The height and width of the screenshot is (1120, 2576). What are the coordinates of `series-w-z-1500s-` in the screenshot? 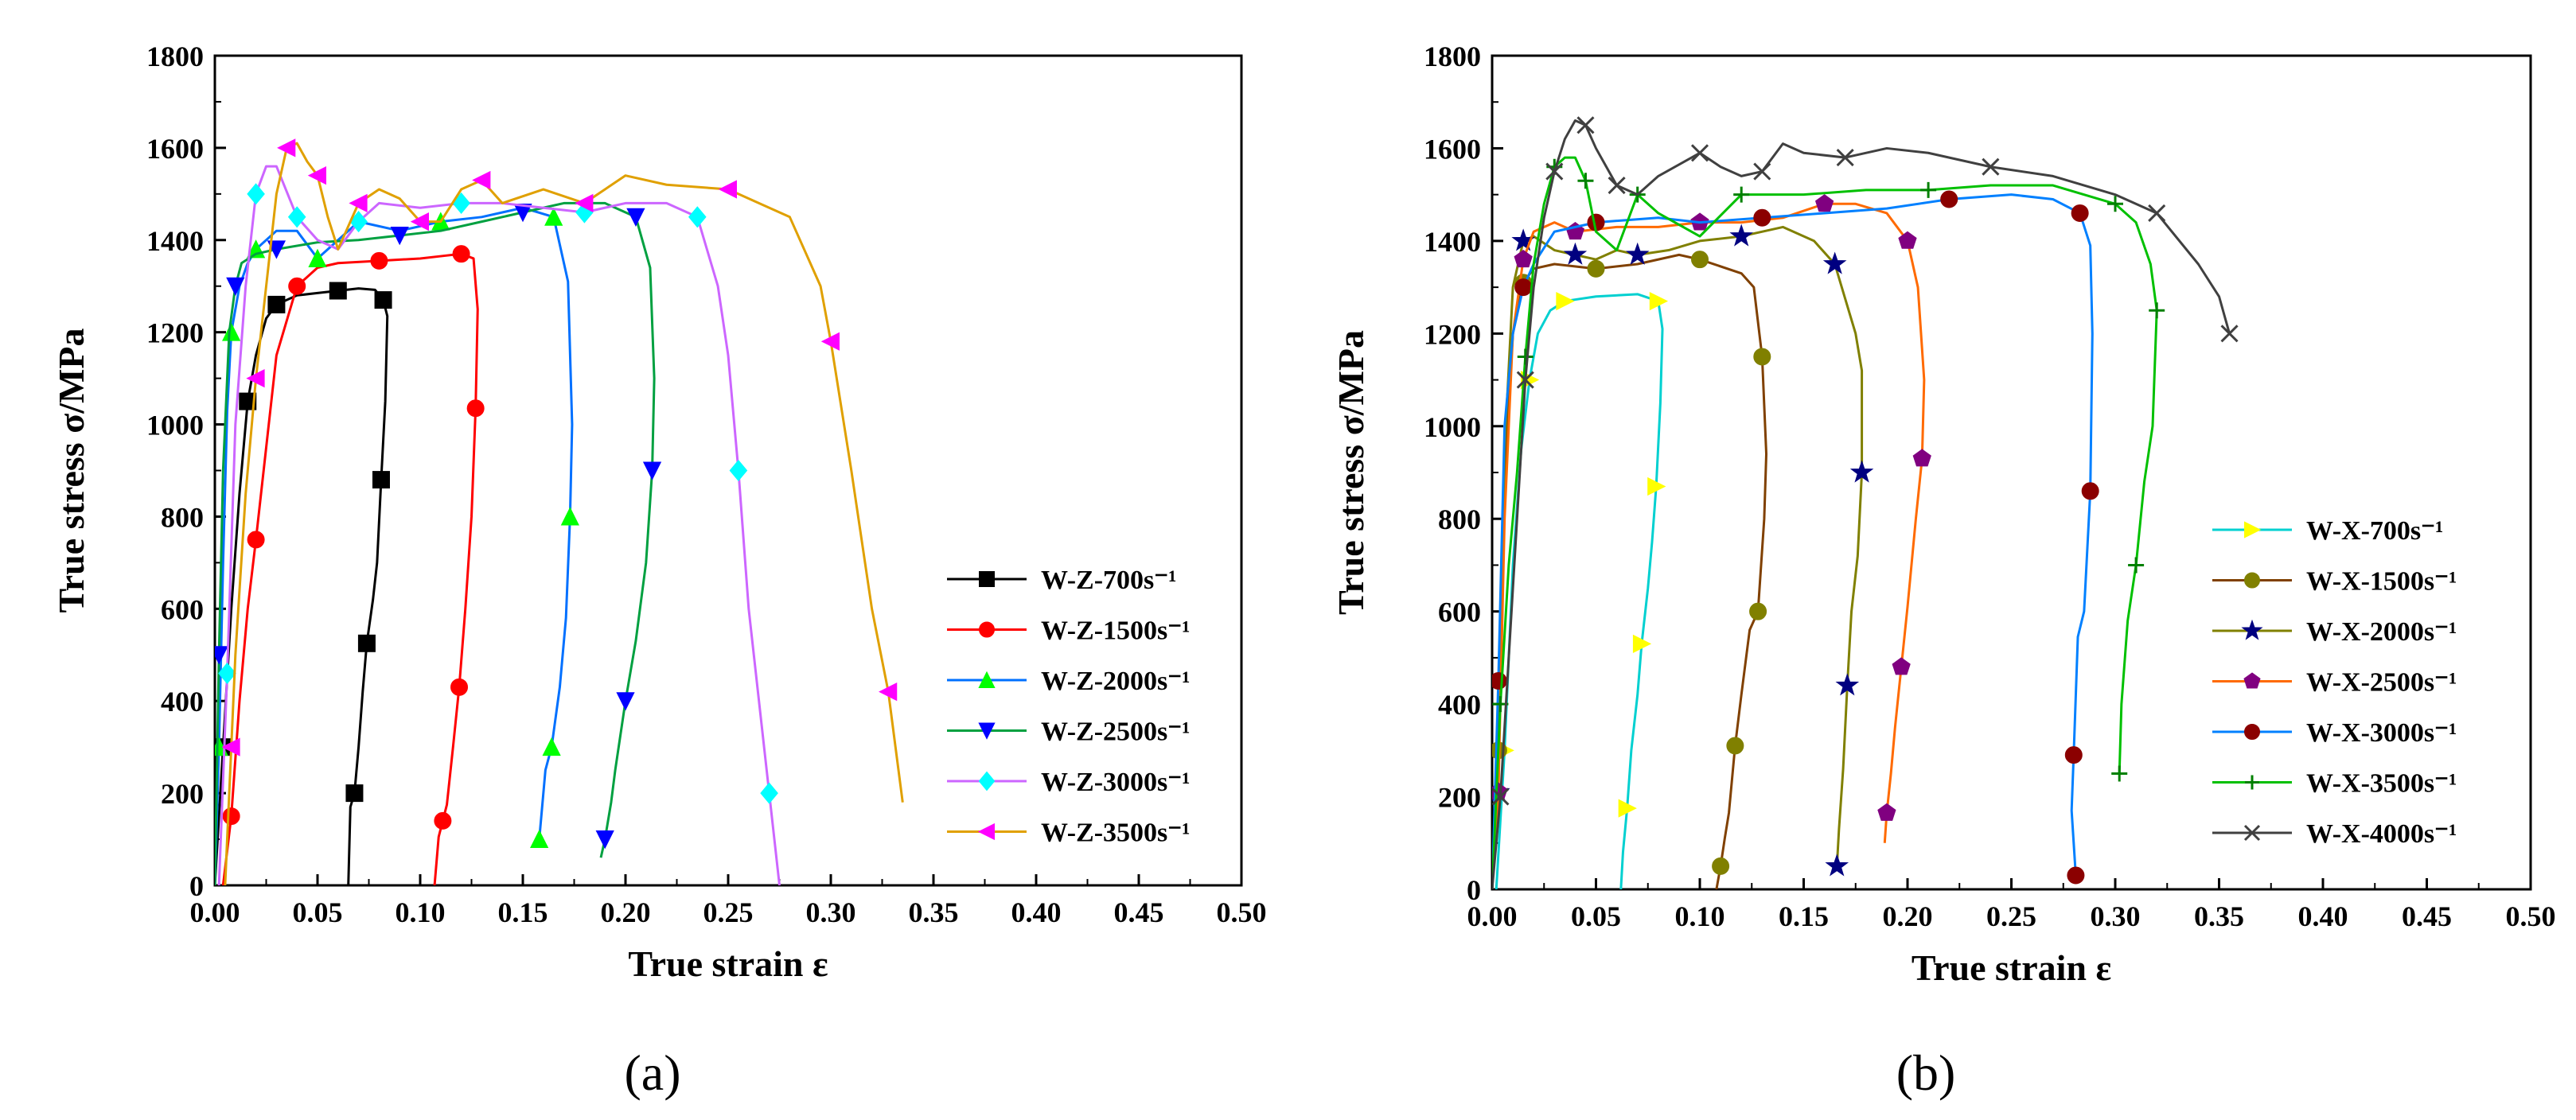 It's located at (353, 565).